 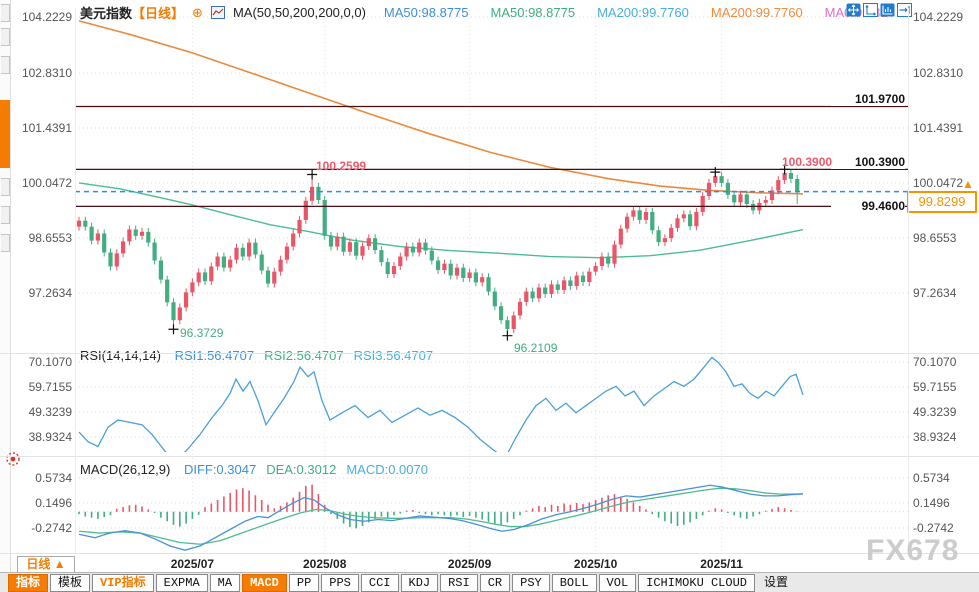 I want to click on rsi-axis-tick-left: 70.1070, so click(x=50, y=362).